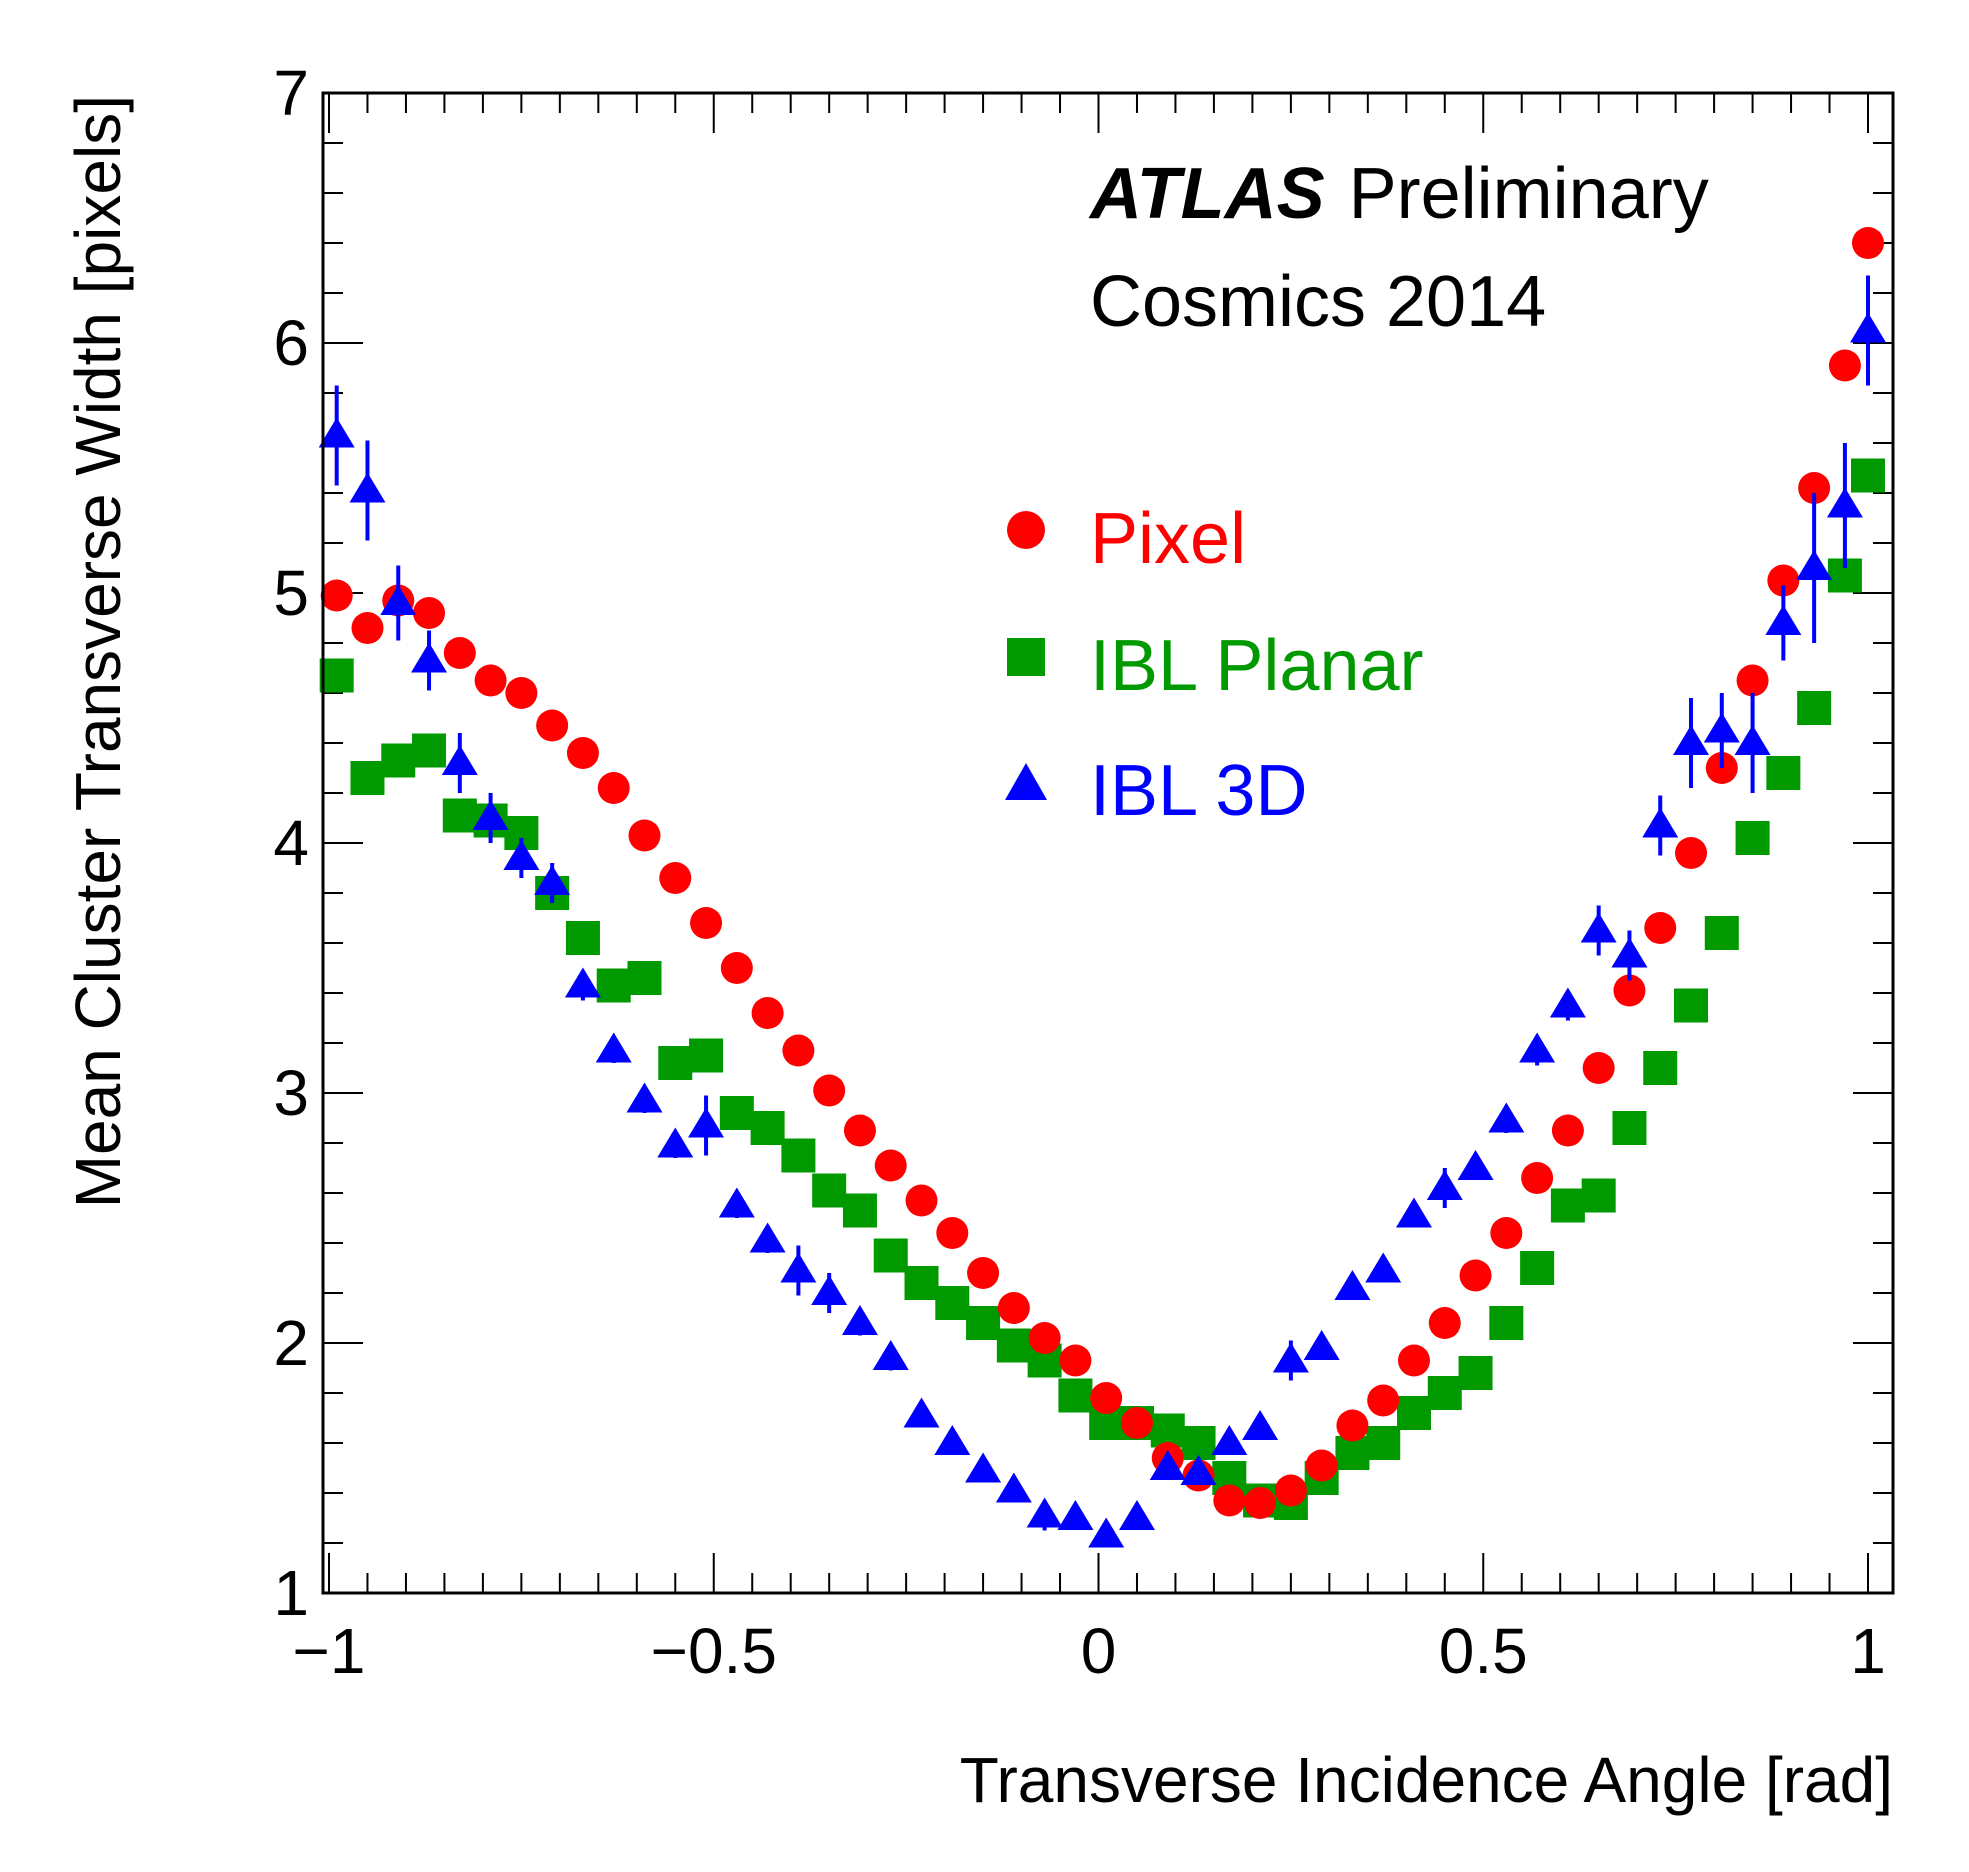  I want to click on legend: Pixel IBL Planar IBL 3D, so click(1214, 665).